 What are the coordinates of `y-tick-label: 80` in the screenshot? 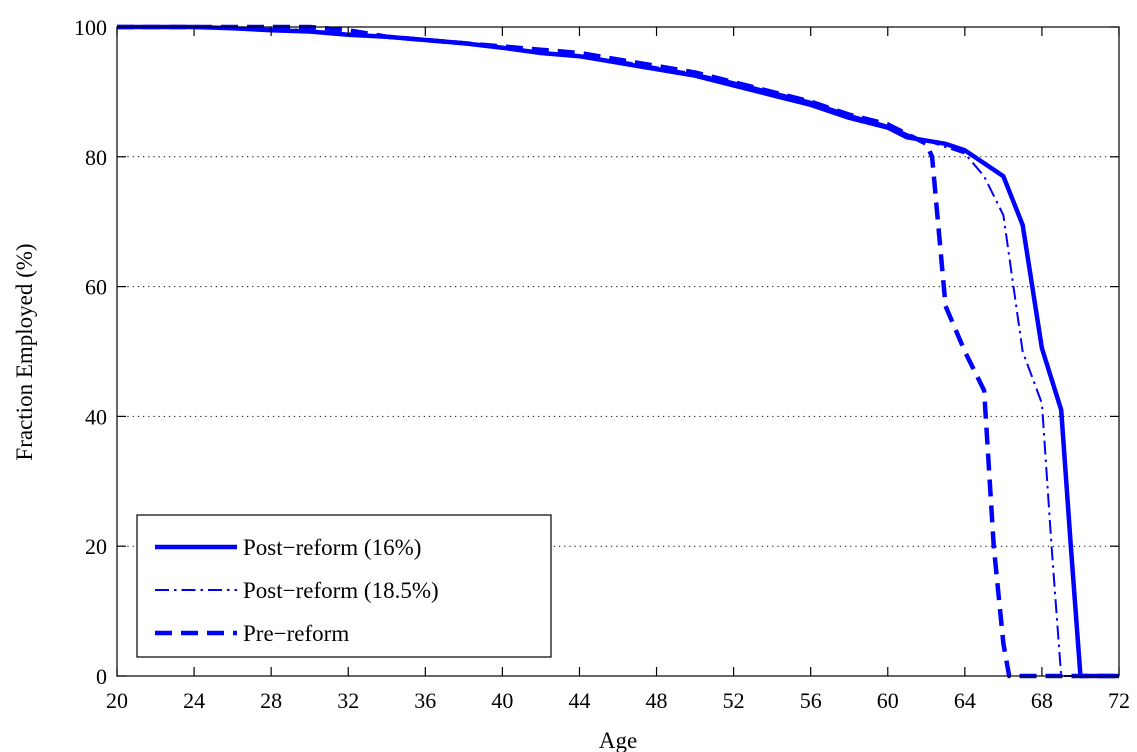 It's located at (96, 157).